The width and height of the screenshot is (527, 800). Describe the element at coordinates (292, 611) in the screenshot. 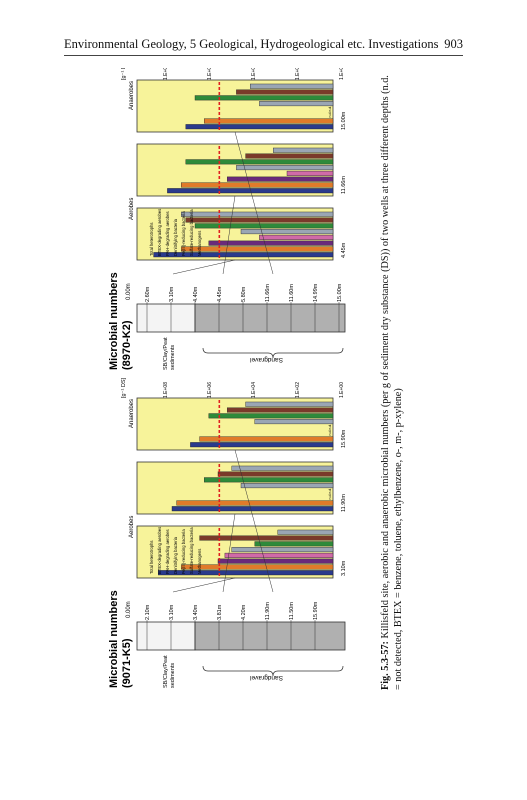

I see `depth-label: 11.50m` at that location.